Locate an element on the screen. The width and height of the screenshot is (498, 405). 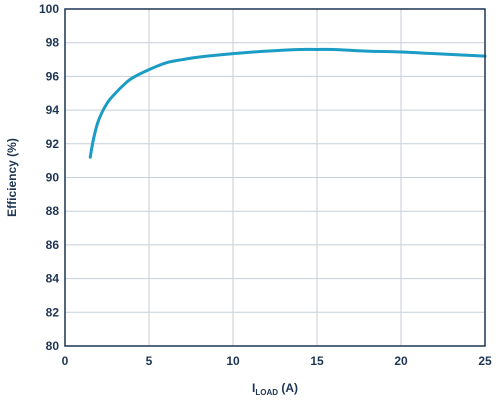
x-tick-label-0: 0 is located at coordinates (65, 361).